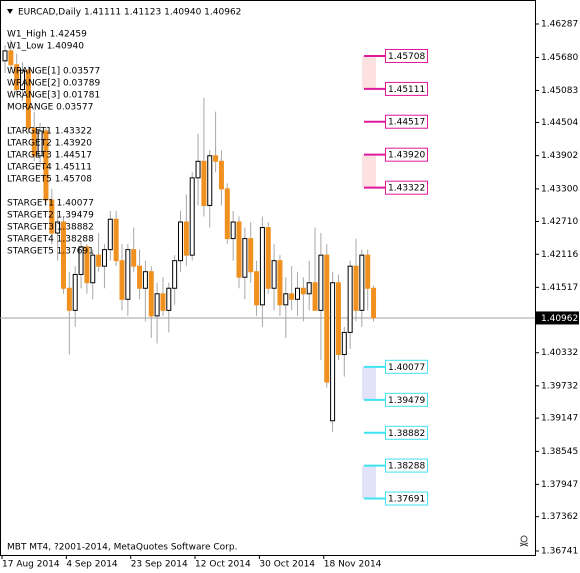 This screenshot has width=580, height=573. What do you see at coordinates (53, 72) in the screenshot?
I see `info-line: WRANGE[1] 0.03577` at bounding box center [53, 72].